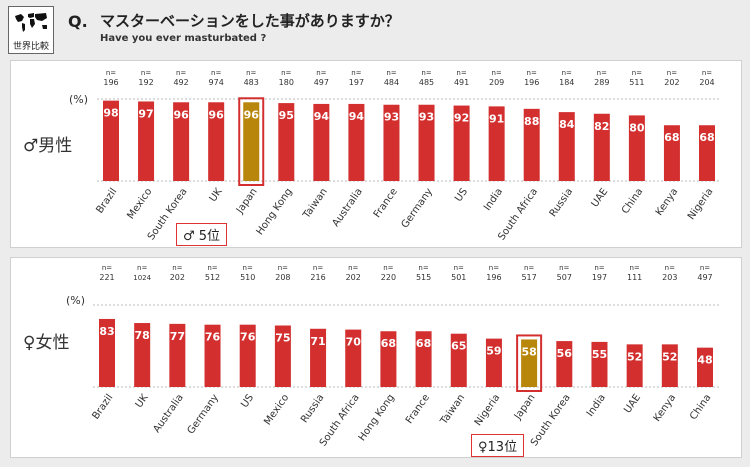  I want to click on sample-size: 221, so click(106, 277).